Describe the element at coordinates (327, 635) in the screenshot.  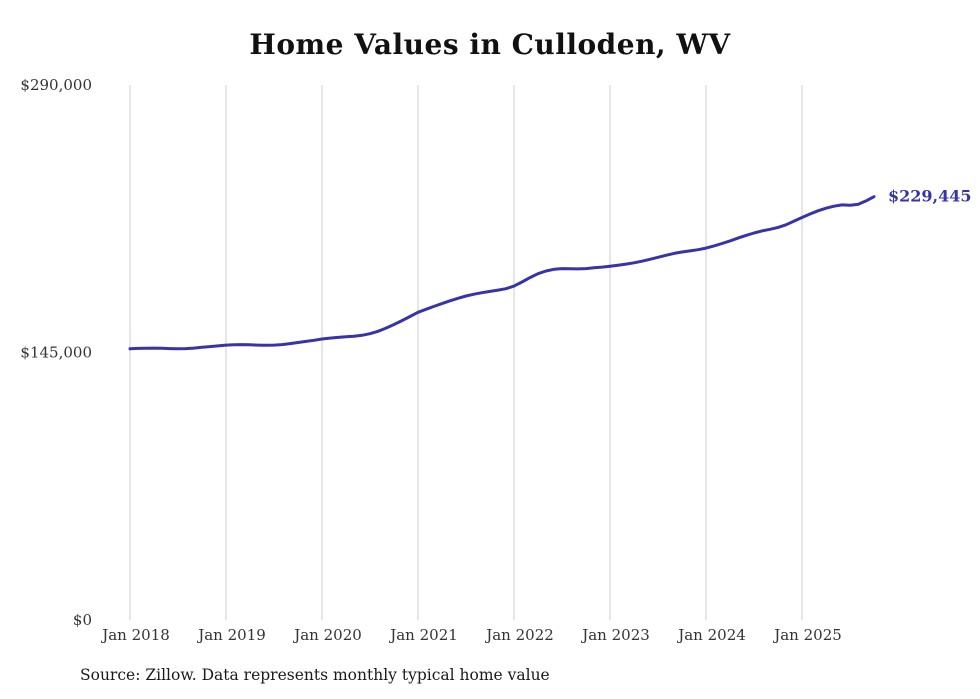
I see `x-tick-label: Jan 2020` at that location.